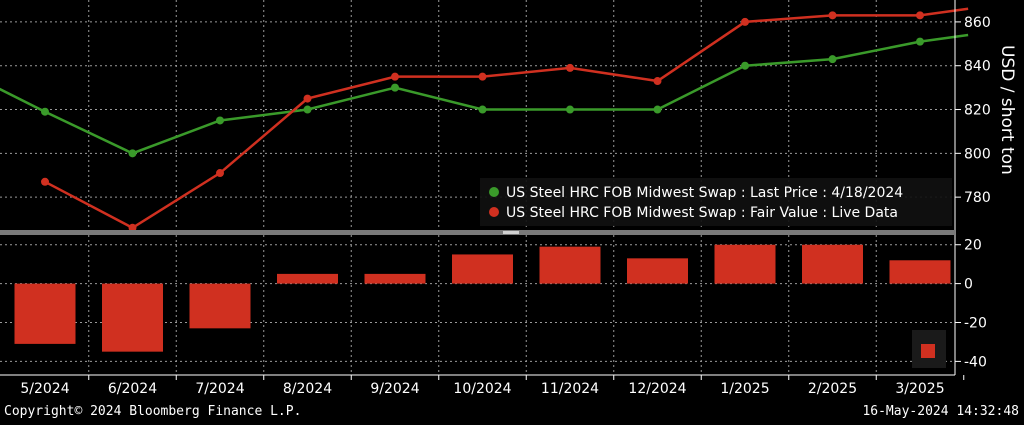 This screenshot has width=1024, height=425. I want to click on panel-separator, so click(477, 232).